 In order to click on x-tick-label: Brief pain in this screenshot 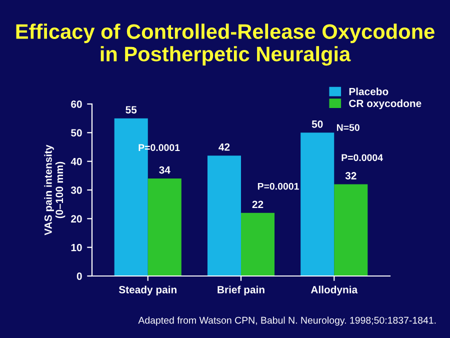, I will do `click(241, 291)`.